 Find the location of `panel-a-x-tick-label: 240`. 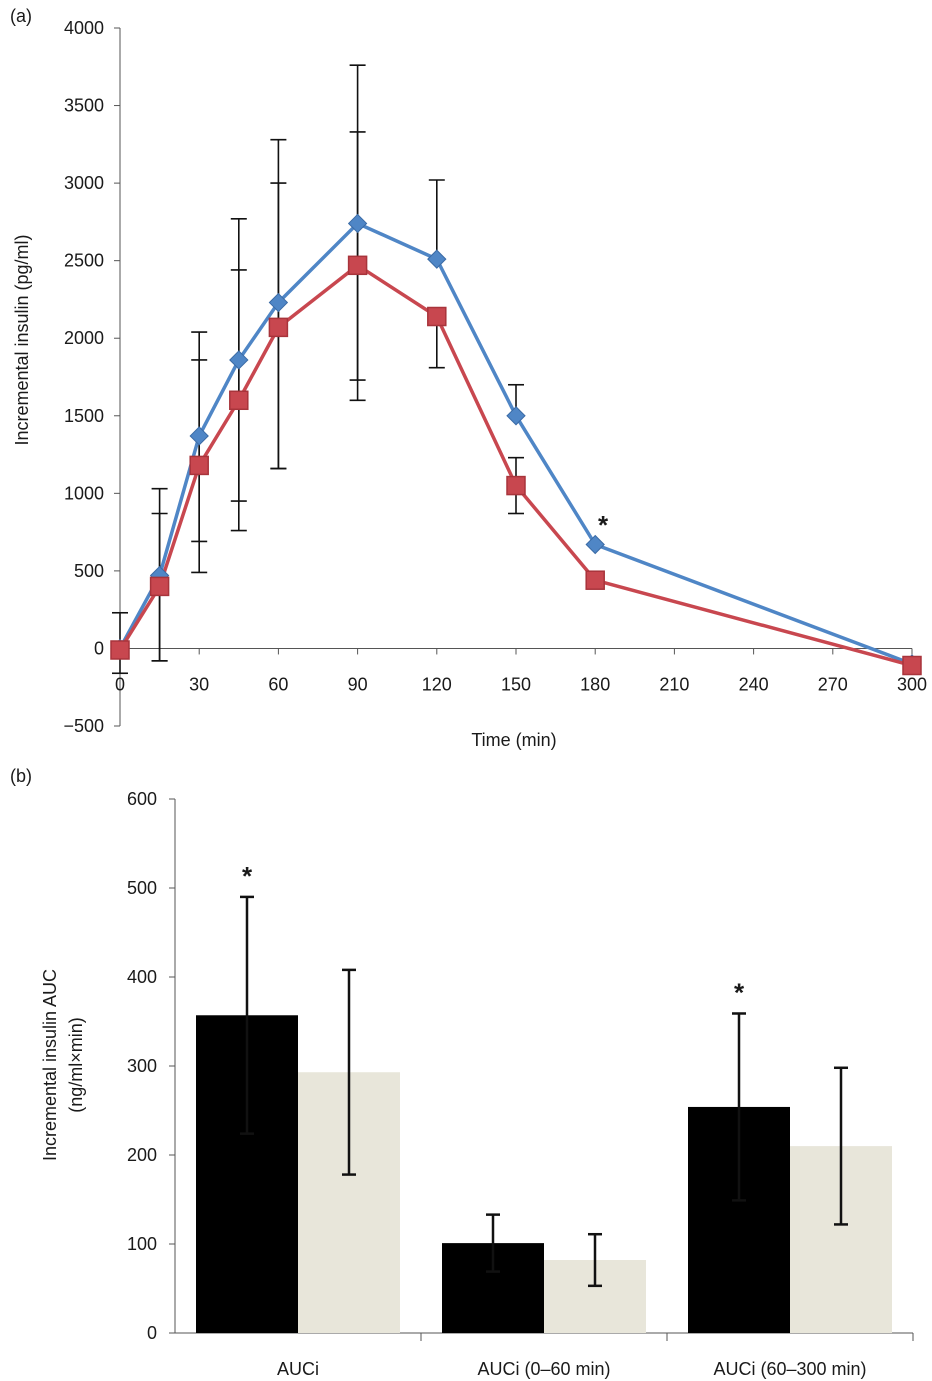

panel-a-x-tick-label: 240 is located at coordinates (754, 684).